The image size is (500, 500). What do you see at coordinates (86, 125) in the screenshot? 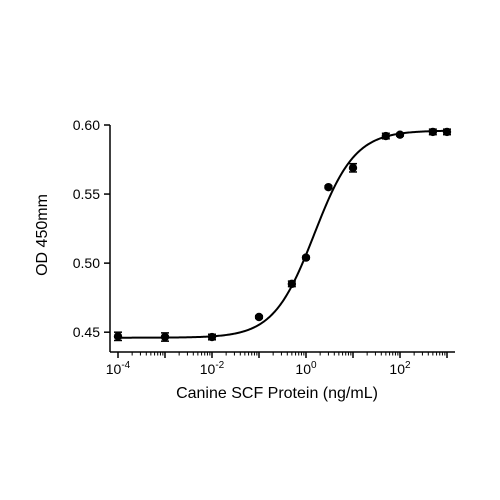
I see `y-tick-label: 0.60` at bounding box center [86, 125].